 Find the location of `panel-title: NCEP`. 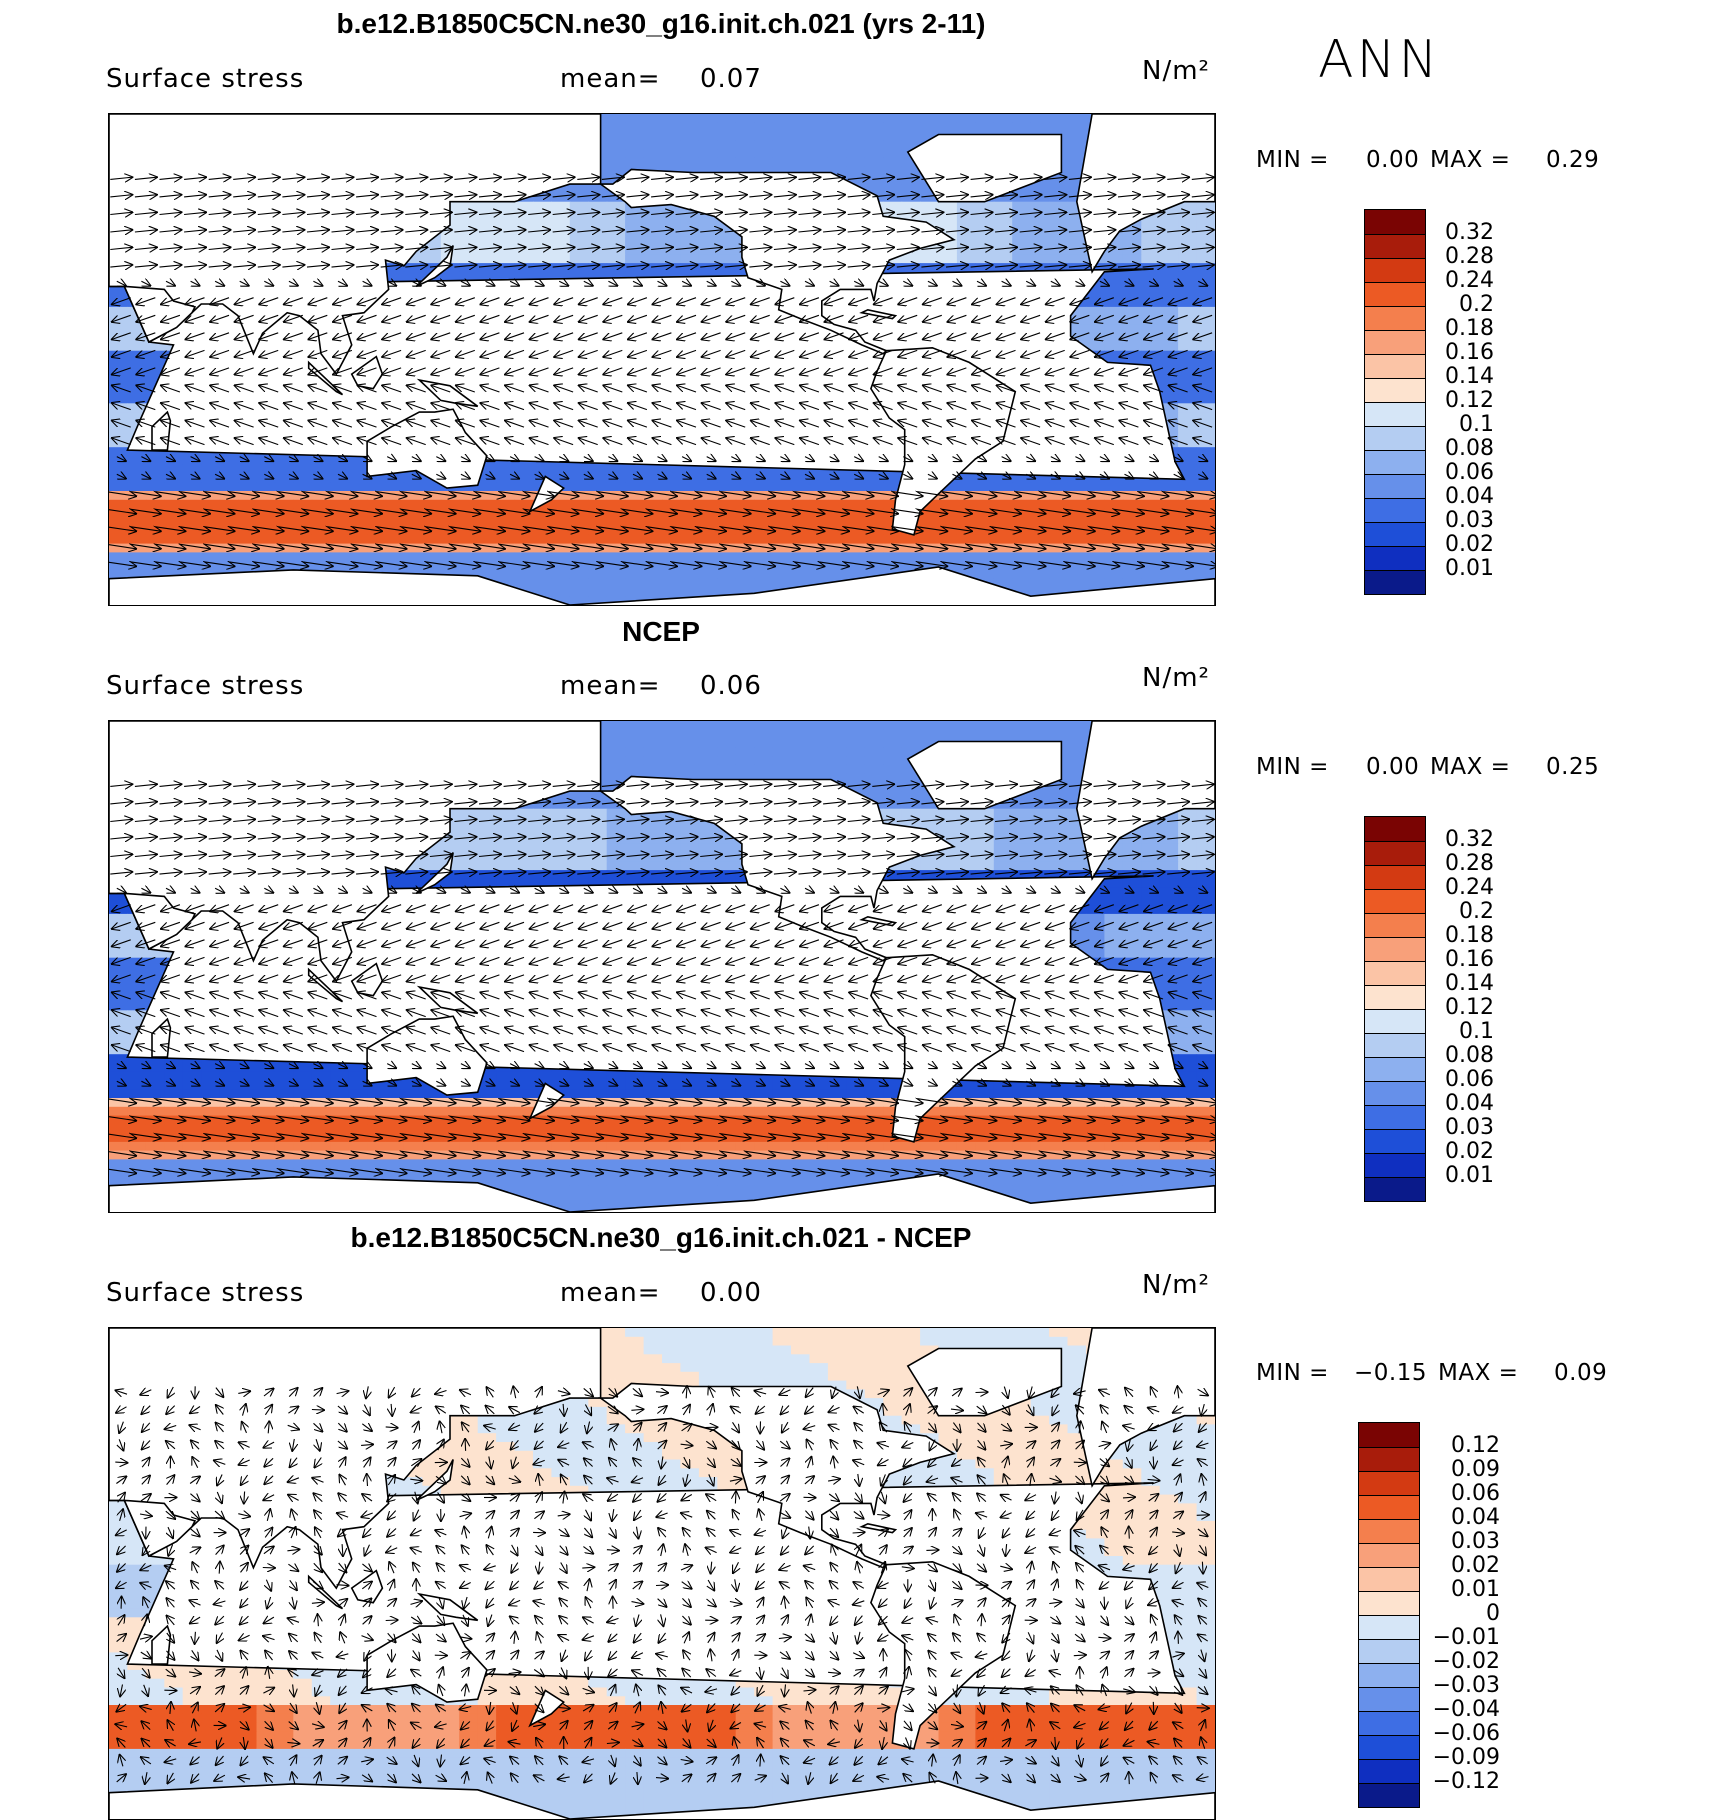

panel-title: NCEP is located at coordinates (661, 631).